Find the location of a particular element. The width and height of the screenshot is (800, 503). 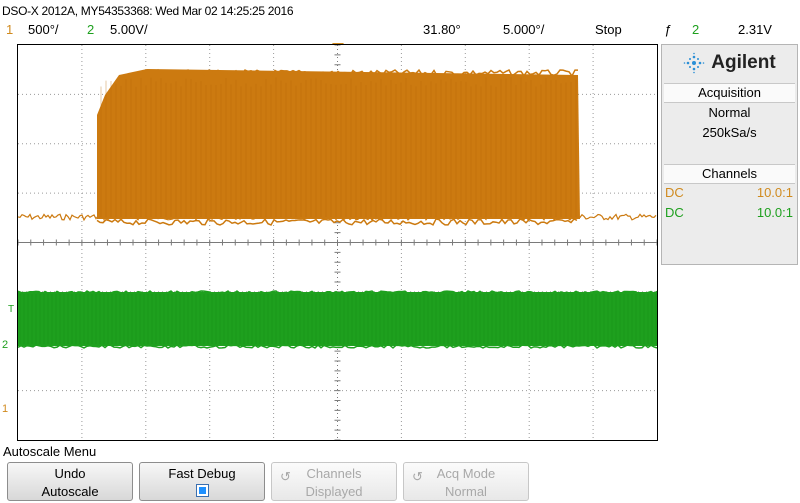

undo-label: Undo is located at coordinates (70, 473).